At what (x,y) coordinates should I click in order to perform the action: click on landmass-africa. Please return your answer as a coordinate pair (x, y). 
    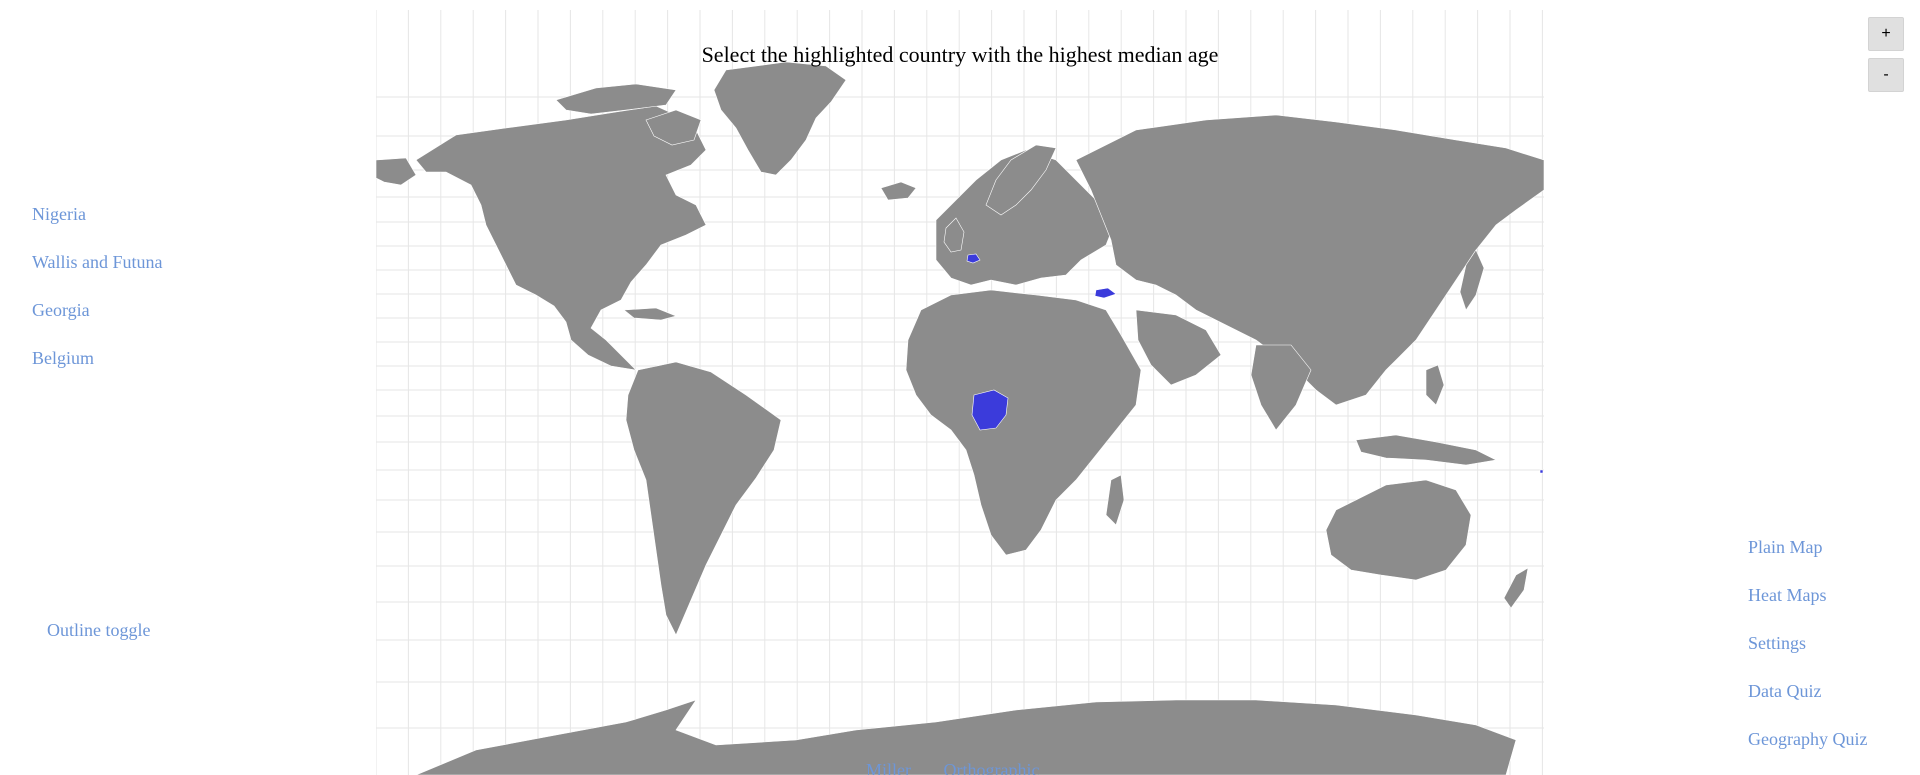
    Looking at the image, I should click on (1023, 422).